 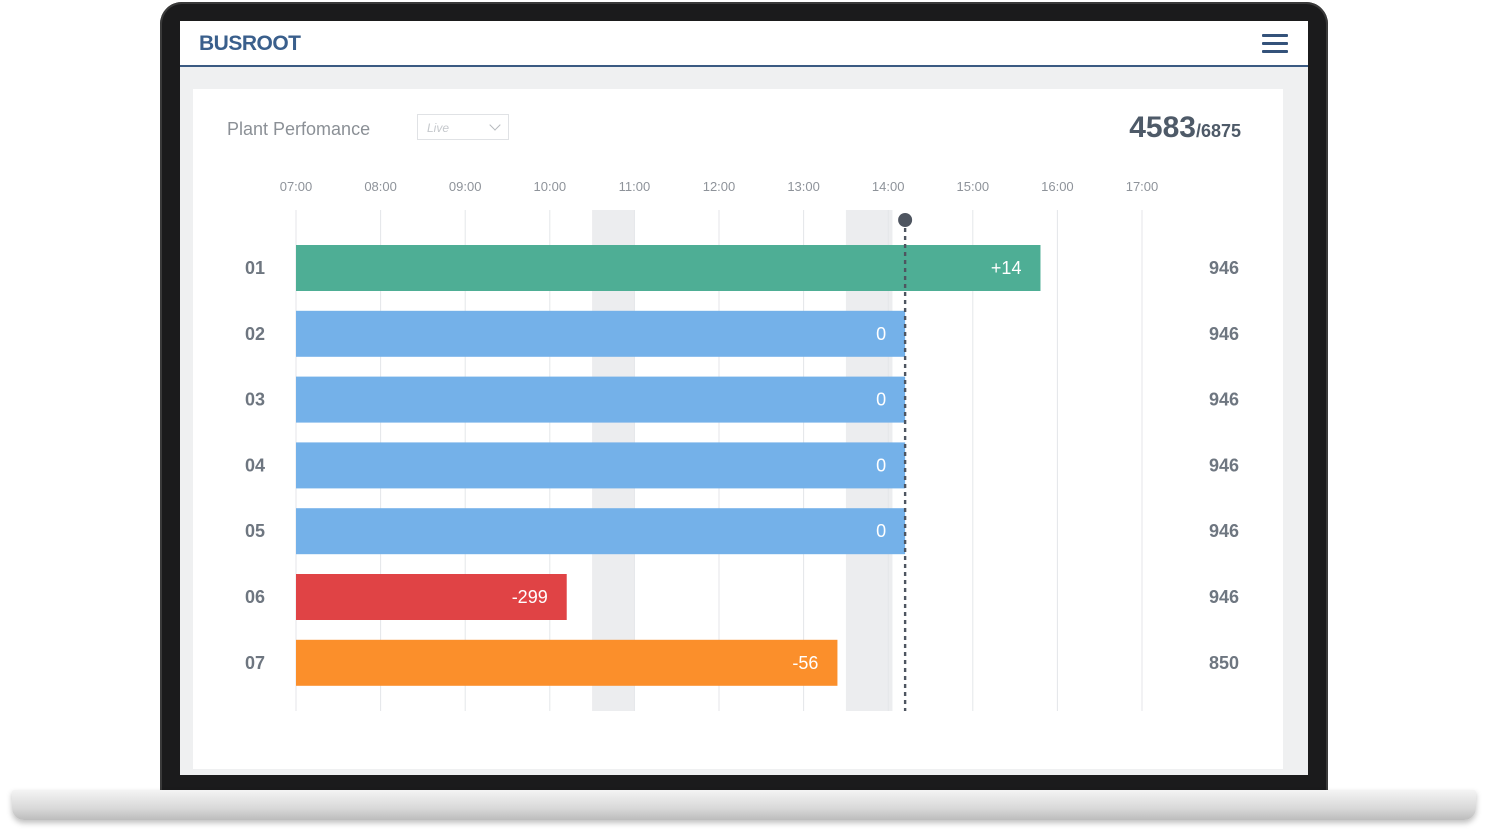 I want to click on hamburger-menu-icon, so click(x=1275, y=44).